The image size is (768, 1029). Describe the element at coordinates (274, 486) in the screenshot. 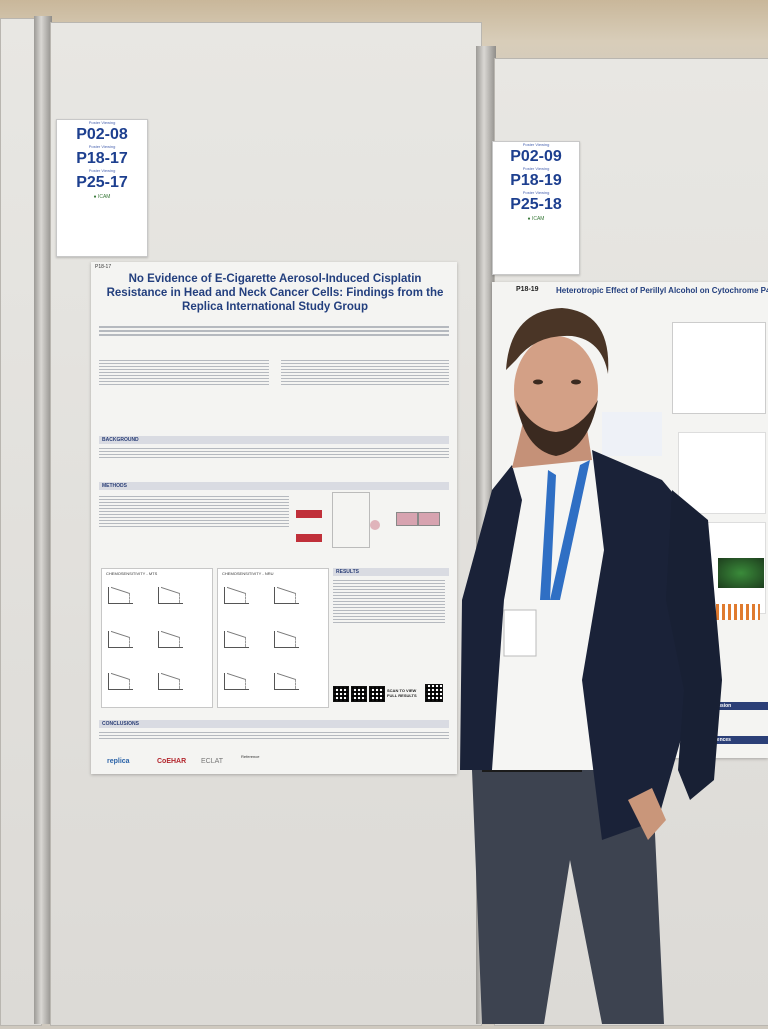

I see `section-methods: METHODS` at that location.